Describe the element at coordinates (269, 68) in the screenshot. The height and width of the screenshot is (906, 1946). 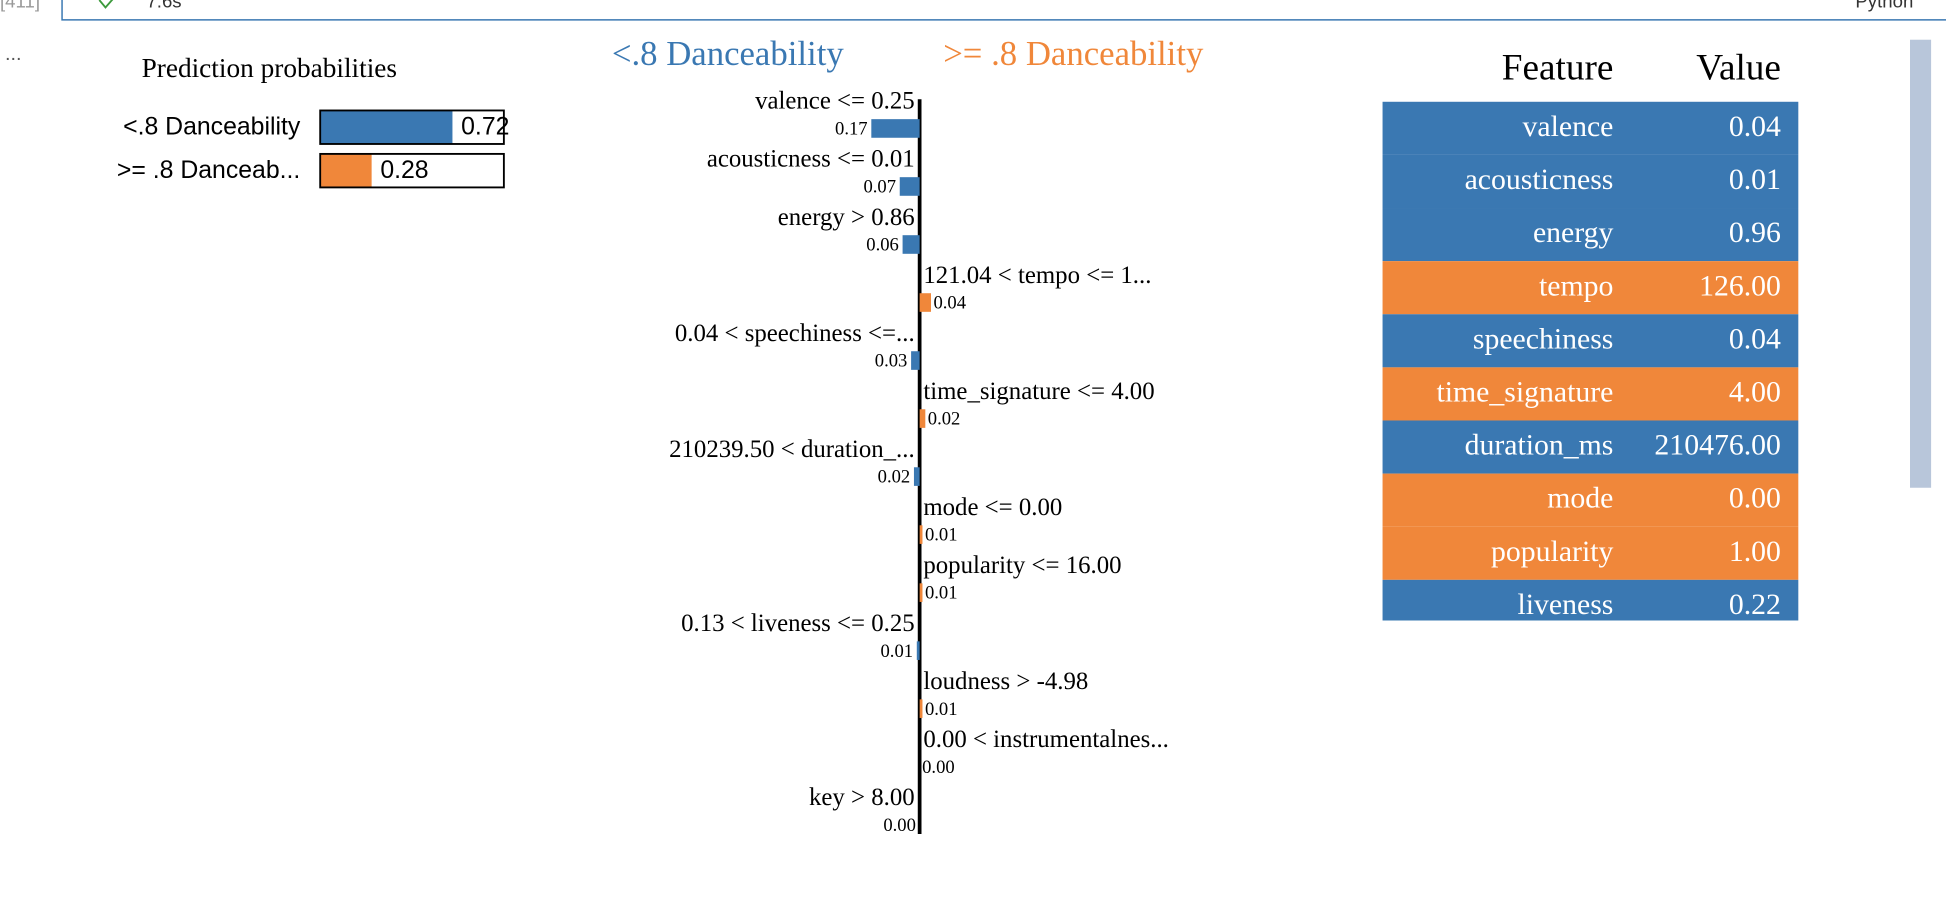
I see `prediction-title: Prediction probabilities` at that location.